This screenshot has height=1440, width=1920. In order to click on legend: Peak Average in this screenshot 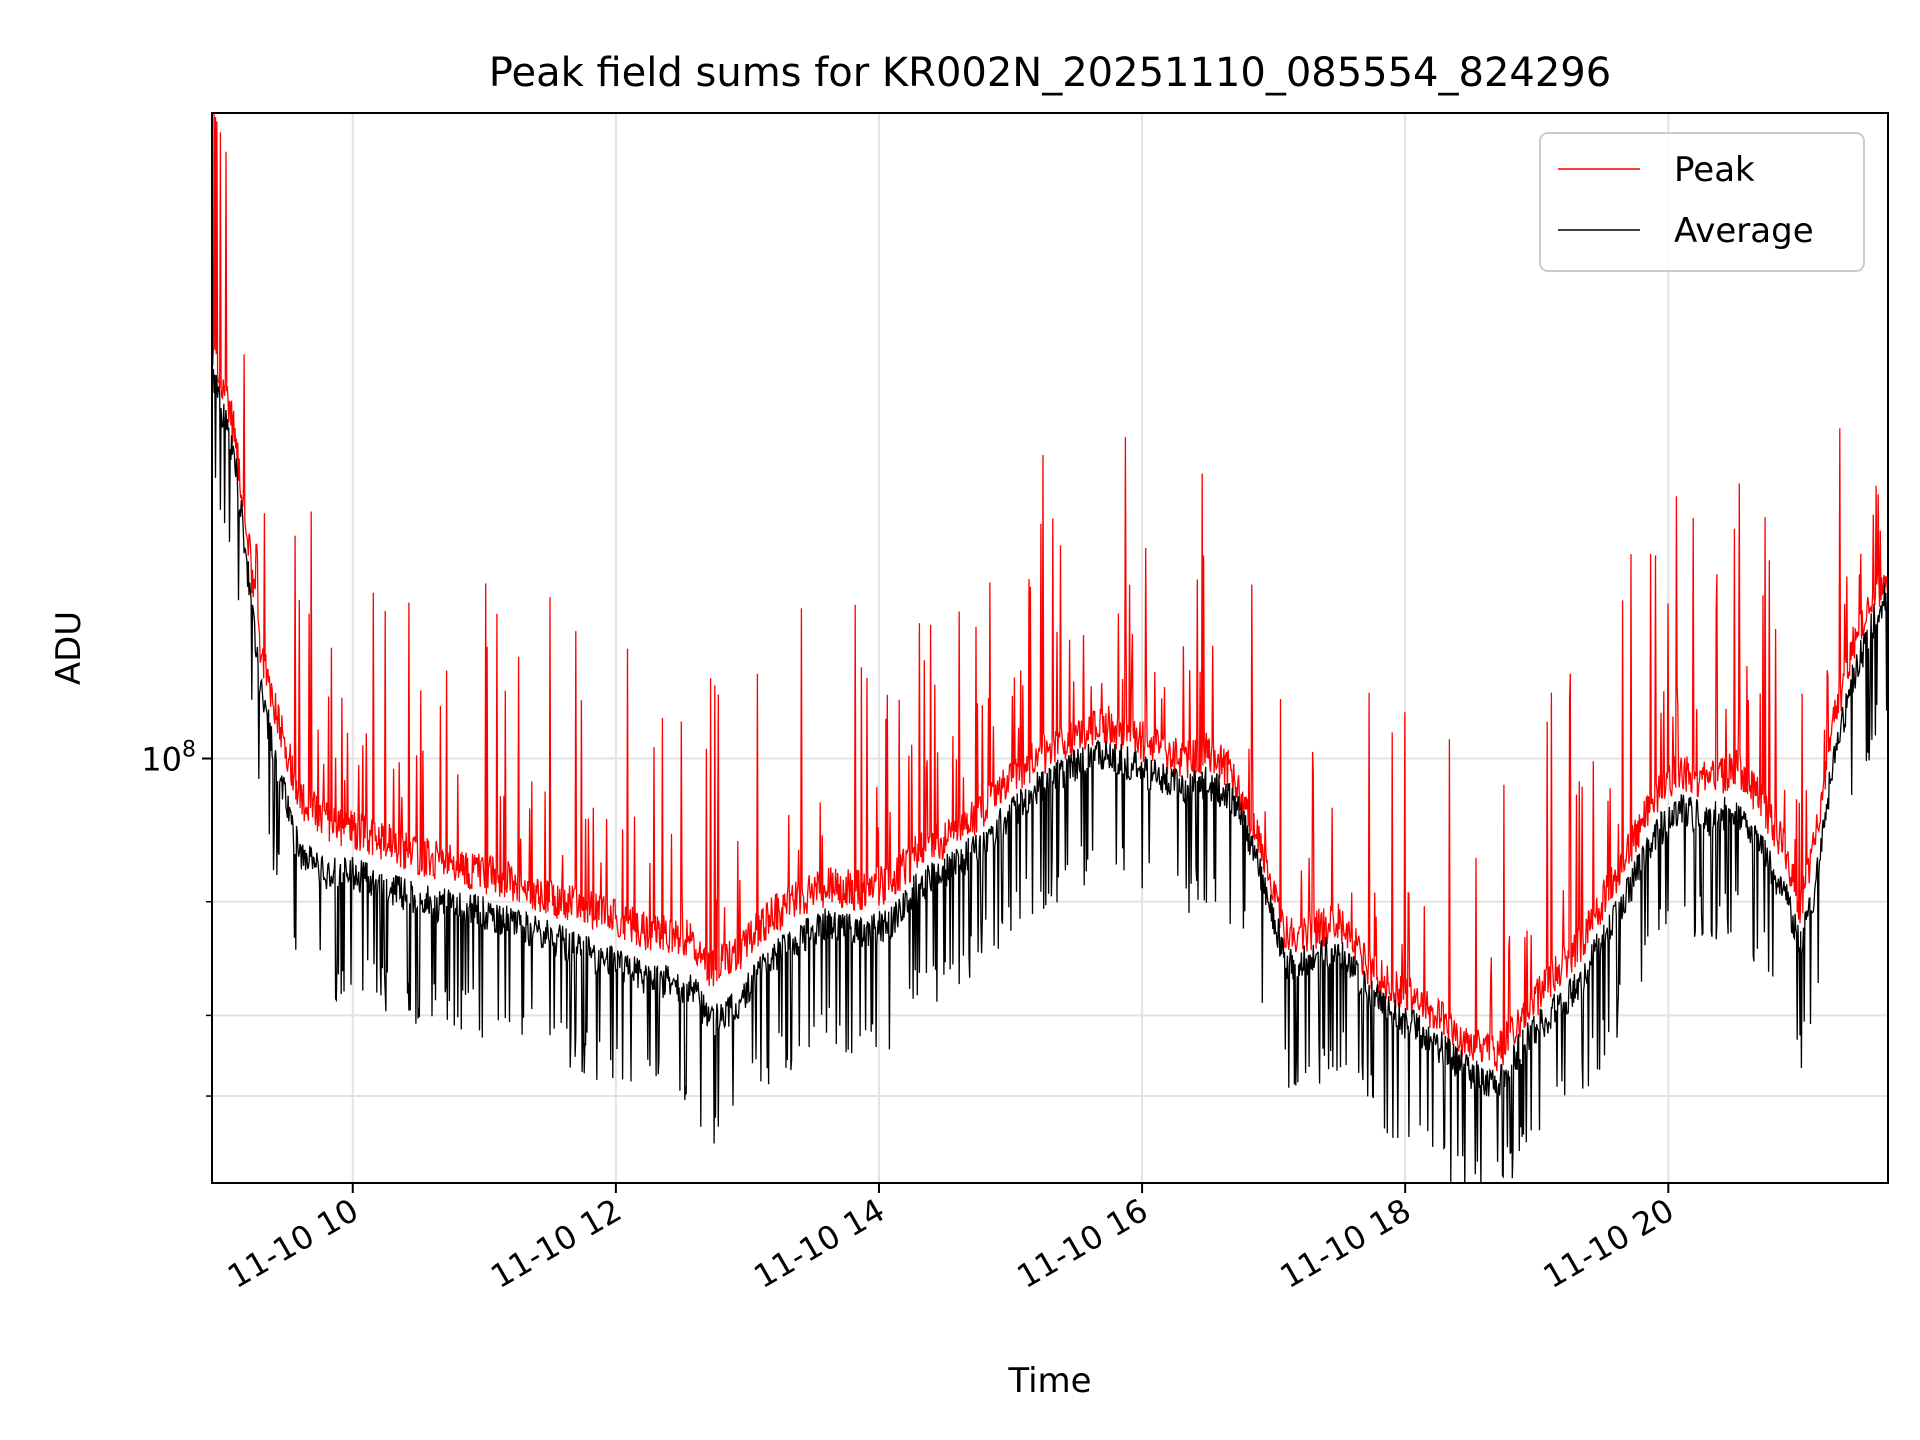, I will do `click(1702, 202)`.